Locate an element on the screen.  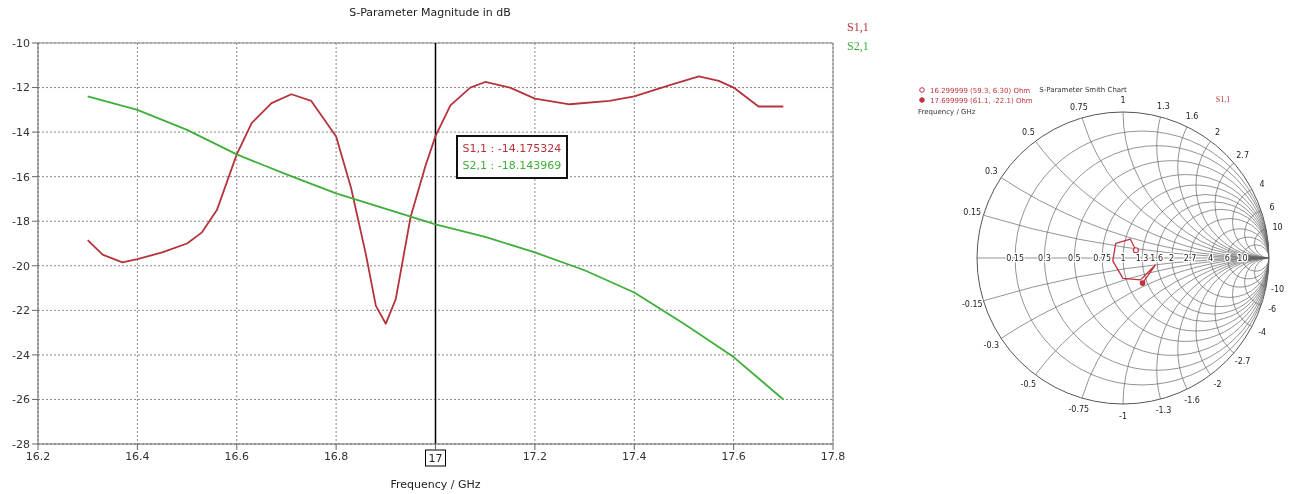
y-tick-label: -24 is located at coordinates (21, 355).